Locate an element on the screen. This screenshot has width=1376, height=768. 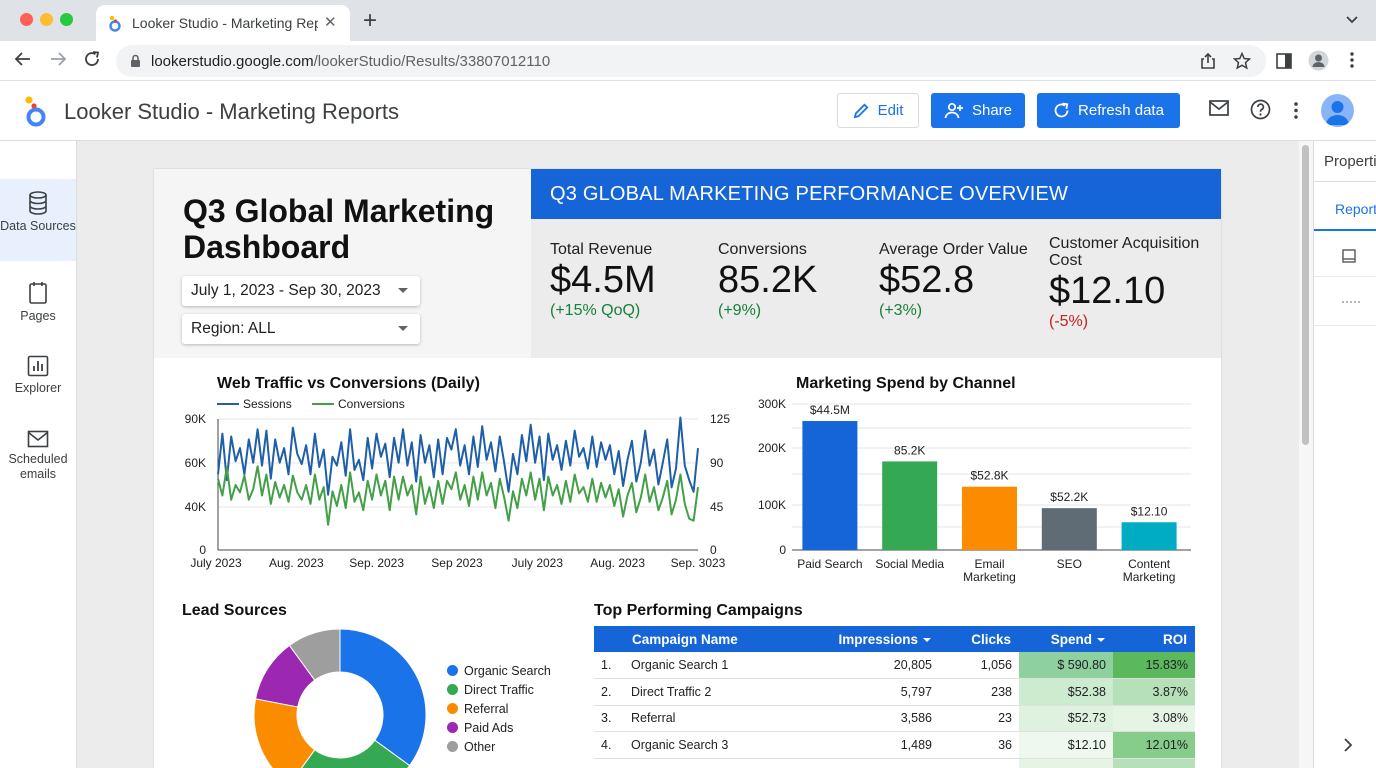
legend-item: Referral is located at coordinates (477, 709).